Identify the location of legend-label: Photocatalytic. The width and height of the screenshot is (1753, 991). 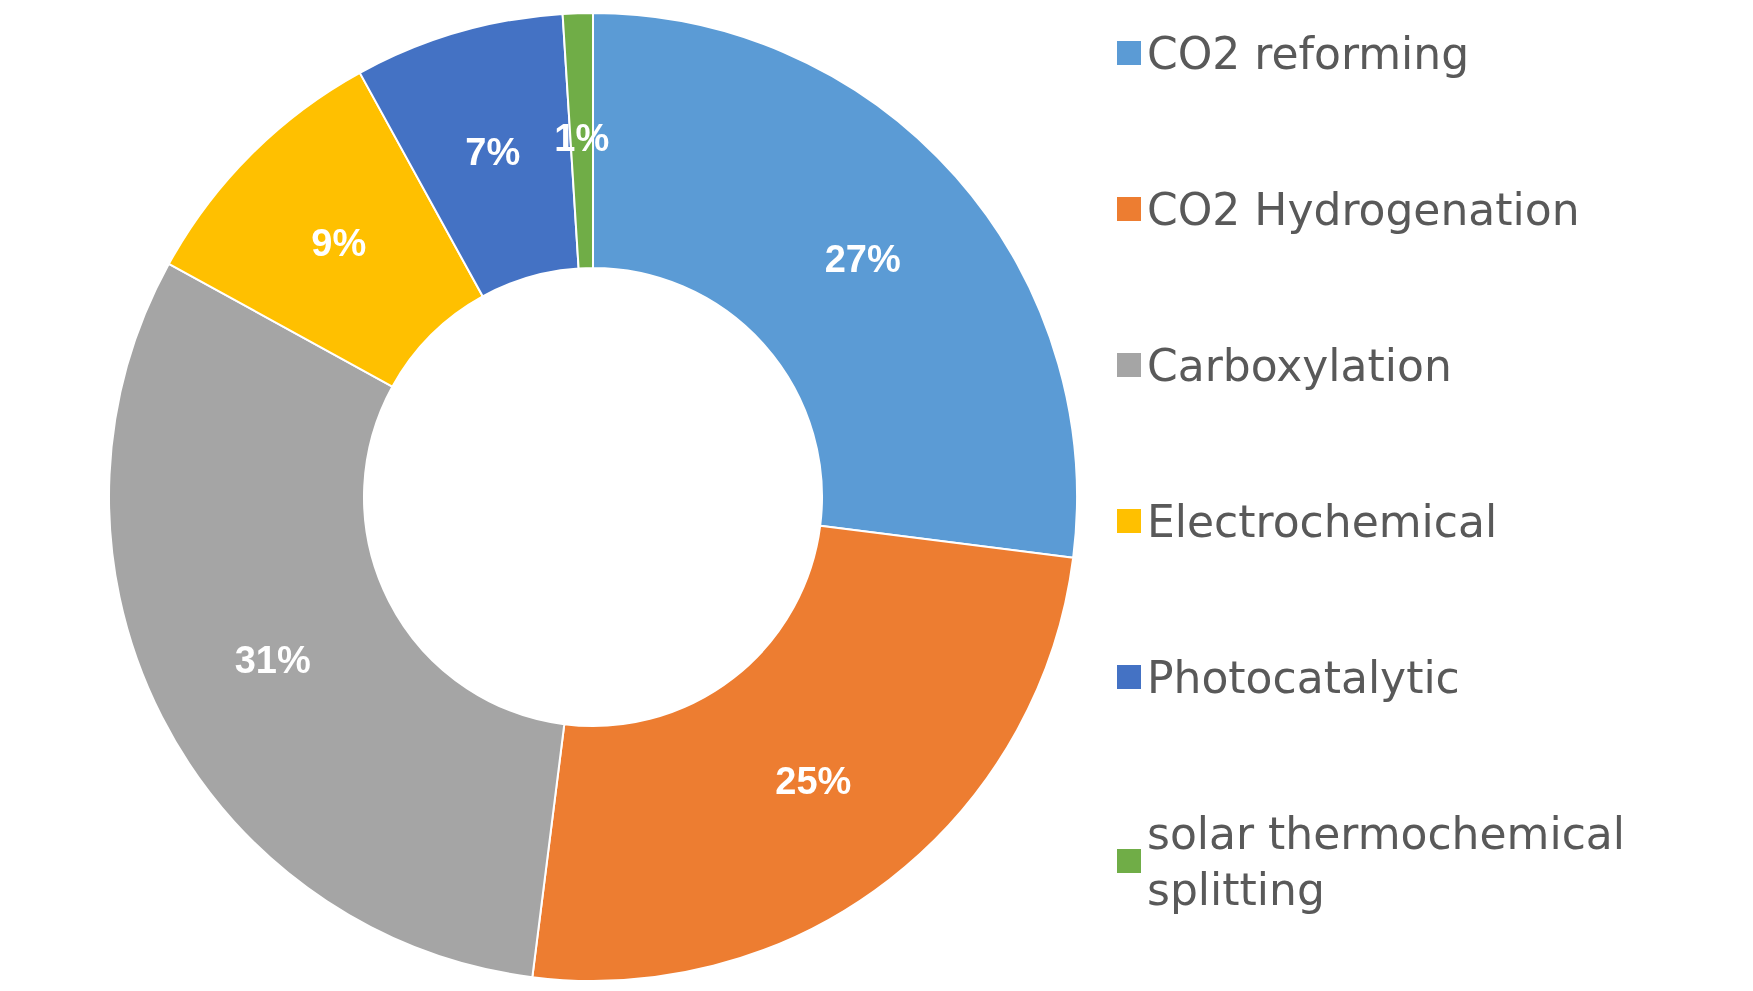
(1303, 677).